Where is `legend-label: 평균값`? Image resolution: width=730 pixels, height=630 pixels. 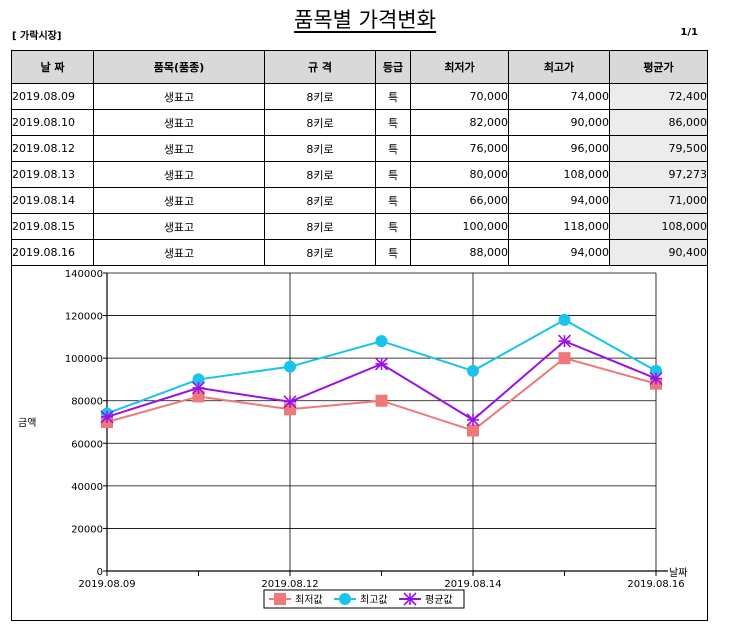 legend-label: 평균값 is located at coordinates (439, 600).